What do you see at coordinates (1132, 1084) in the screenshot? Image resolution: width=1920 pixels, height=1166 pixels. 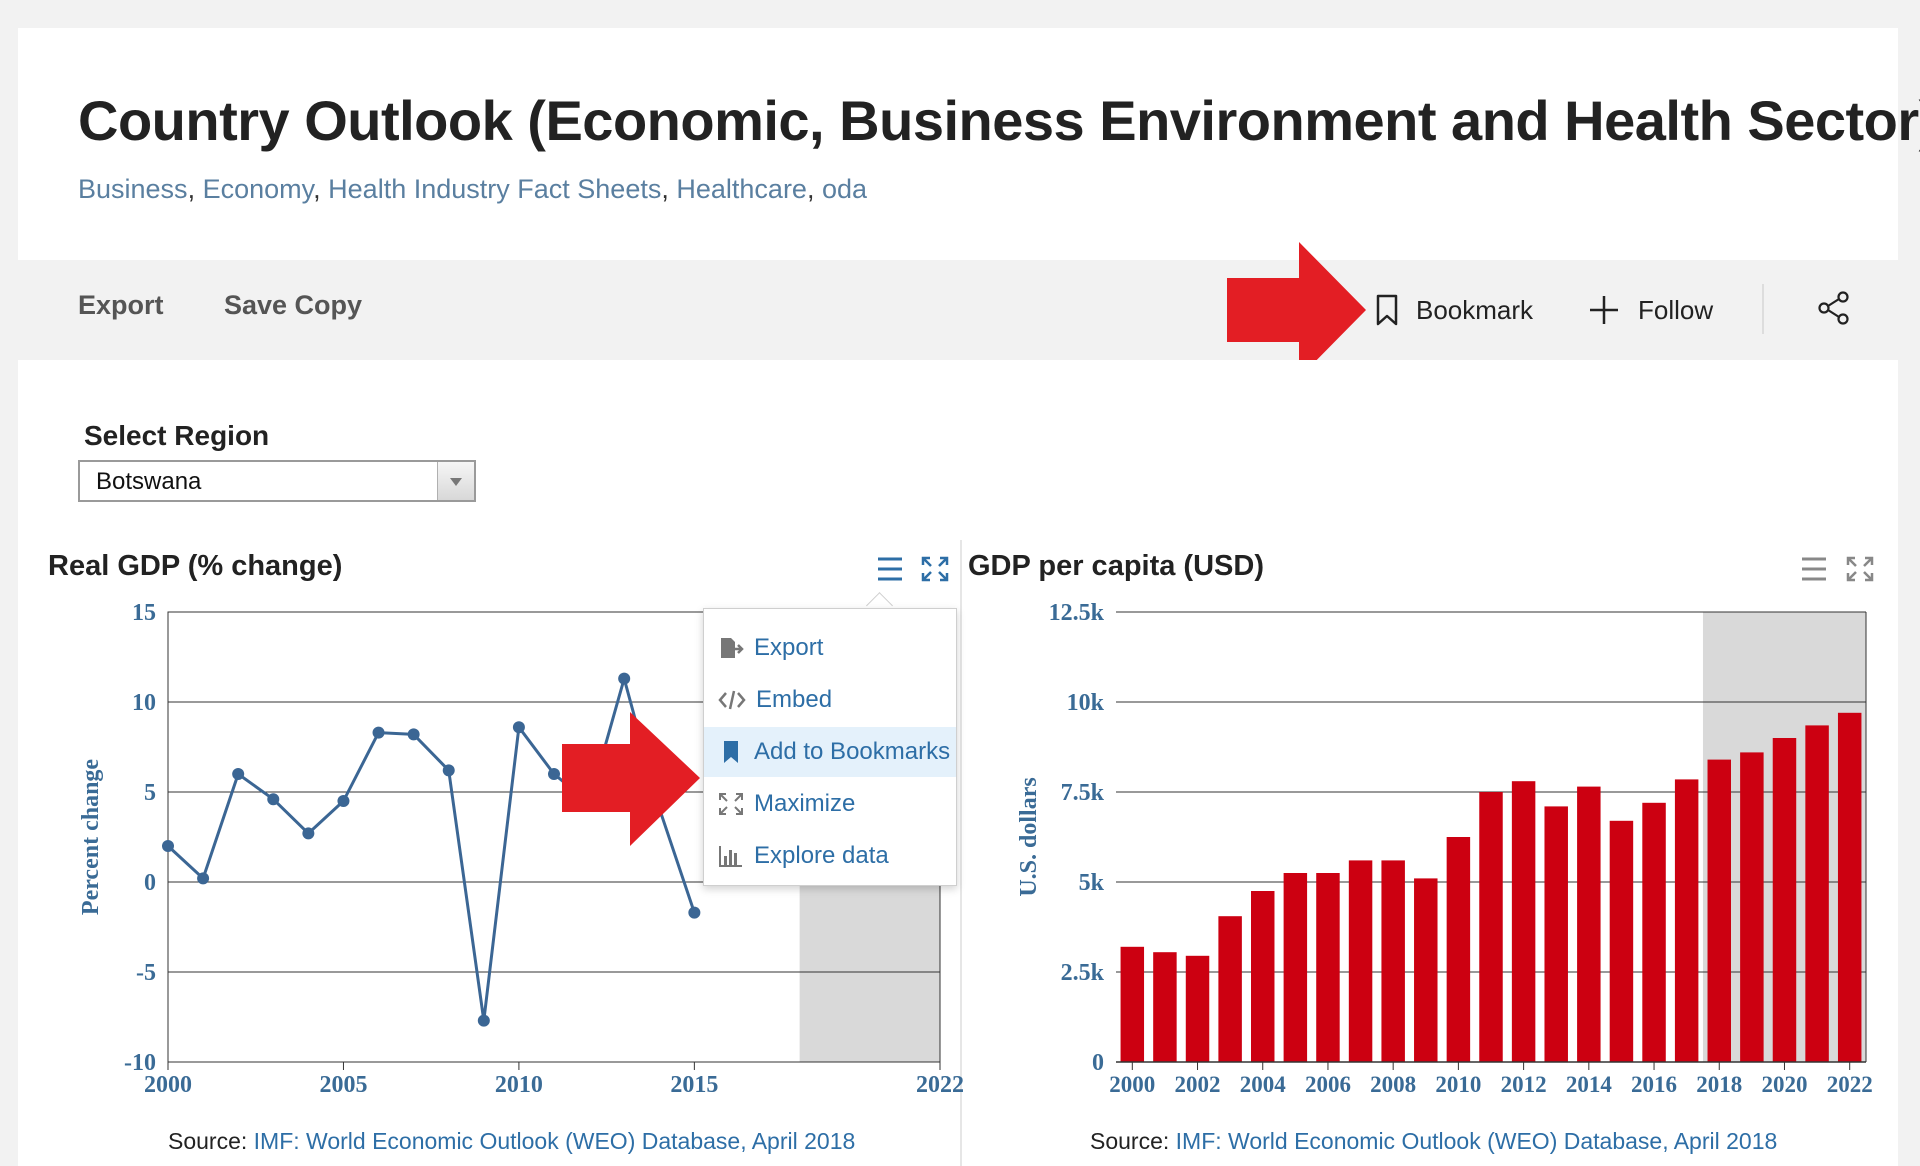 I see `x-tick-label: 2000` at bounding box center [1132, 1084].